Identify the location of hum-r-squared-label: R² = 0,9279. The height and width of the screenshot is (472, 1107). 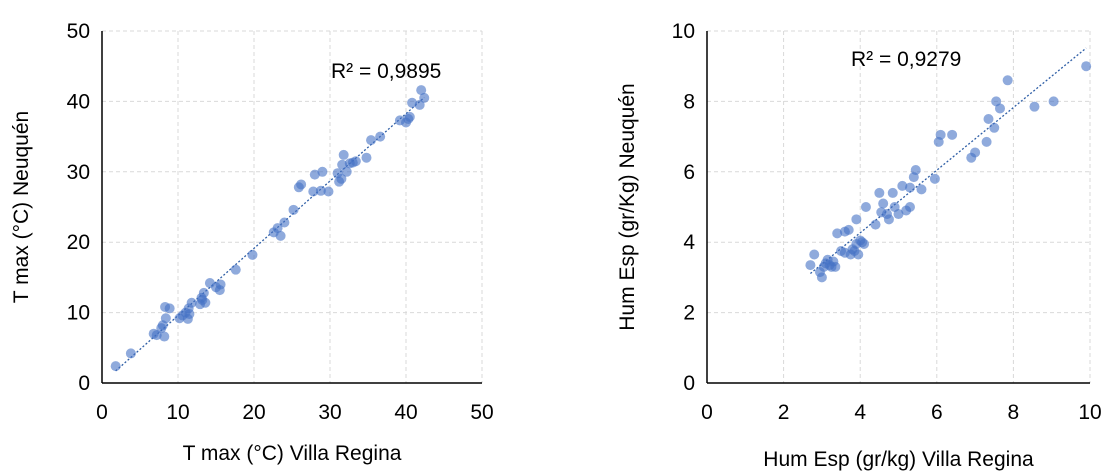
(906, 59).